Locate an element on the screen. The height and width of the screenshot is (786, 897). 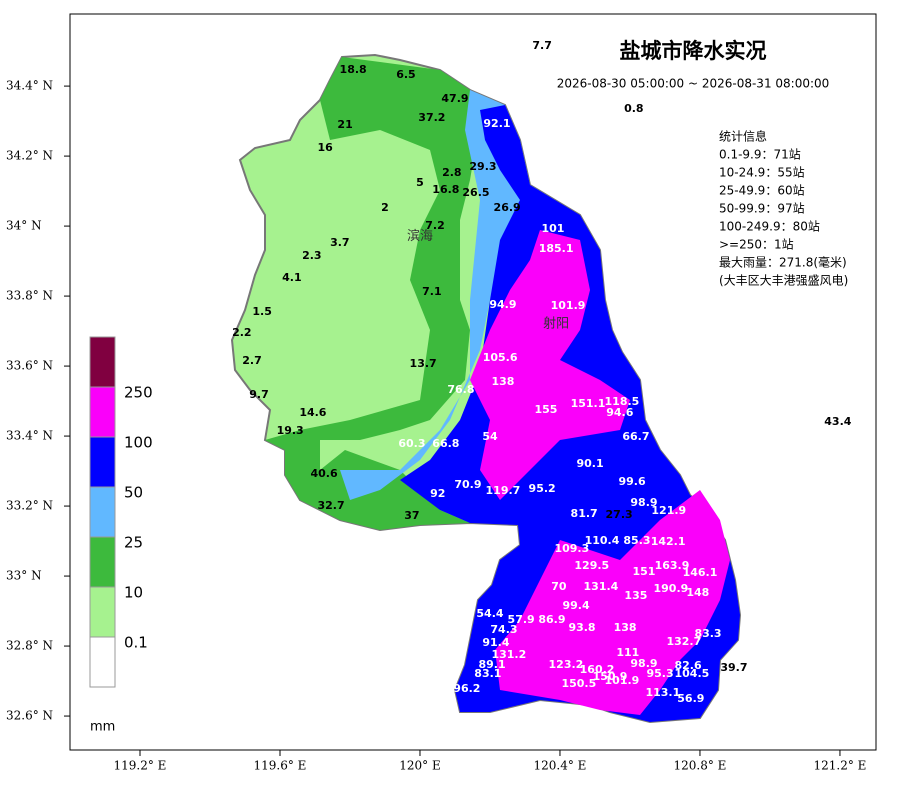
station-value: 146.1 is located at coordinates (700, 572).